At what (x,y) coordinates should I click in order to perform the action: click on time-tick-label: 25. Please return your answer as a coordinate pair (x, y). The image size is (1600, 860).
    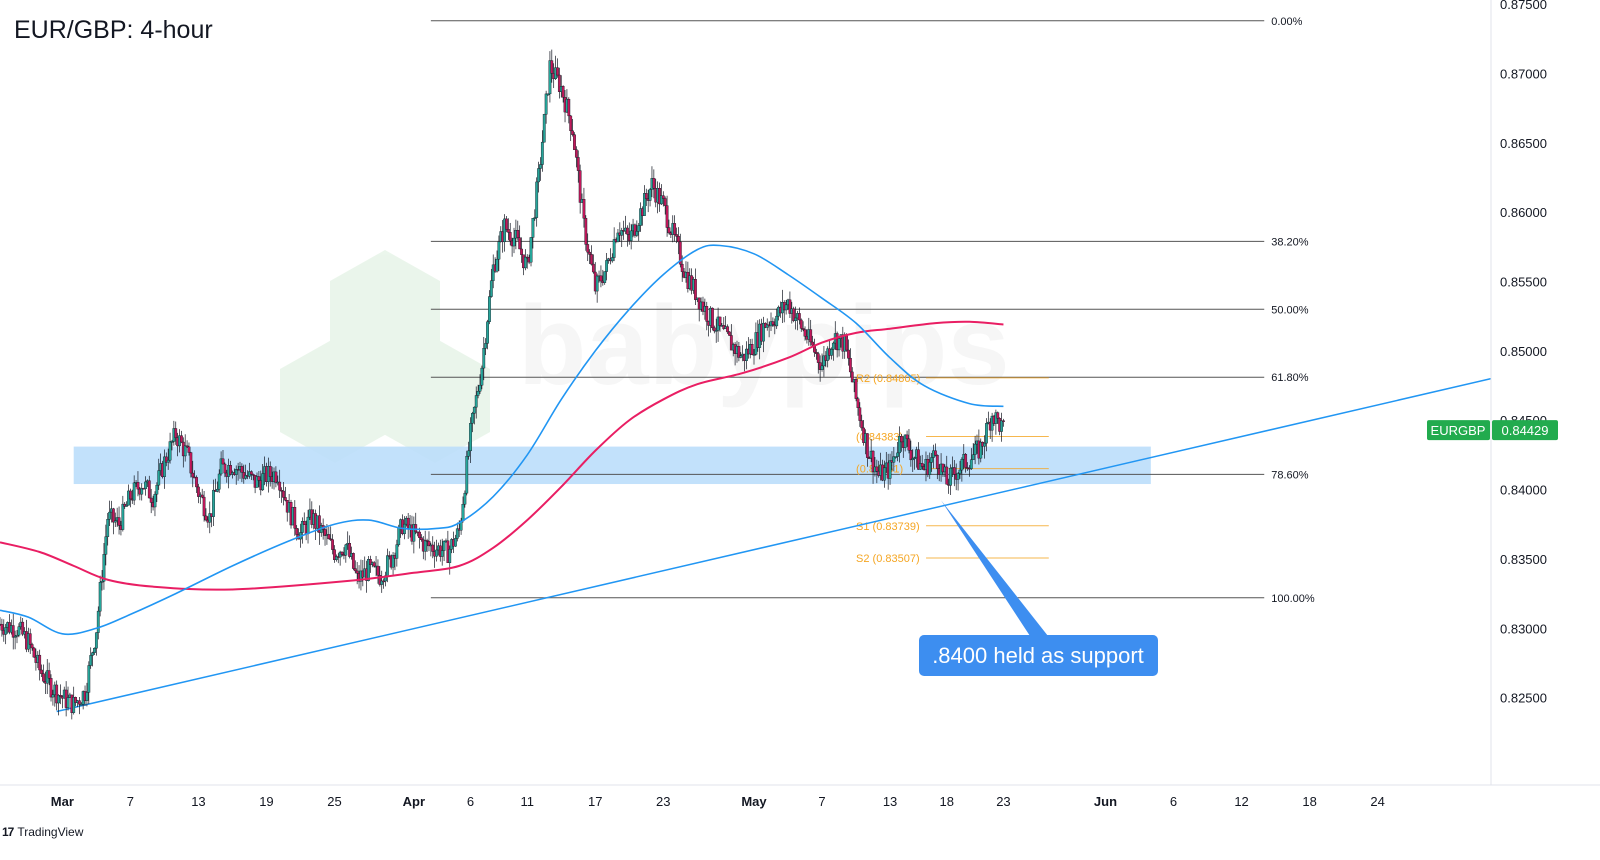
    Looking at the image, I should click on (334, 801).